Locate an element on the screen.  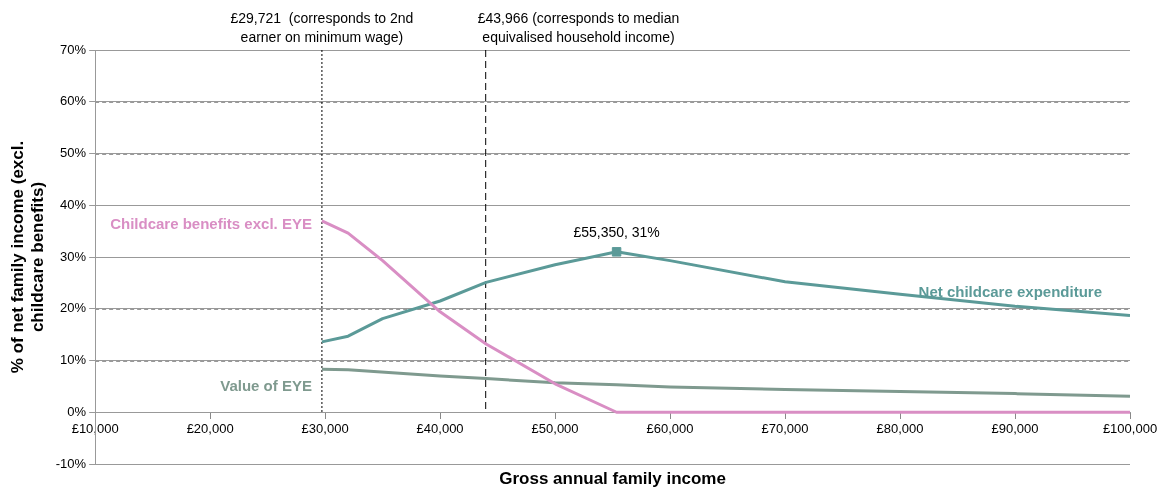
x-axis-title: Gross annual family income is located at coordinates (612, 479).